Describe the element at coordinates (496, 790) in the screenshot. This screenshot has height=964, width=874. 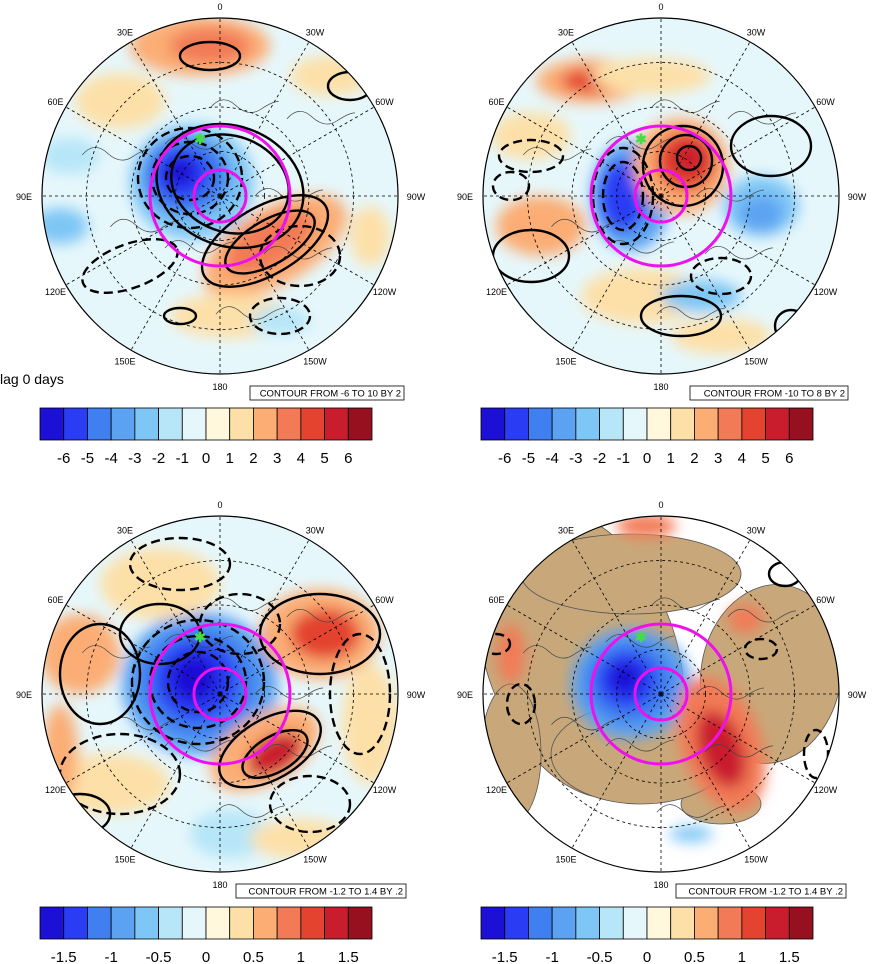
I see `longitude-label: 120E` at that location.